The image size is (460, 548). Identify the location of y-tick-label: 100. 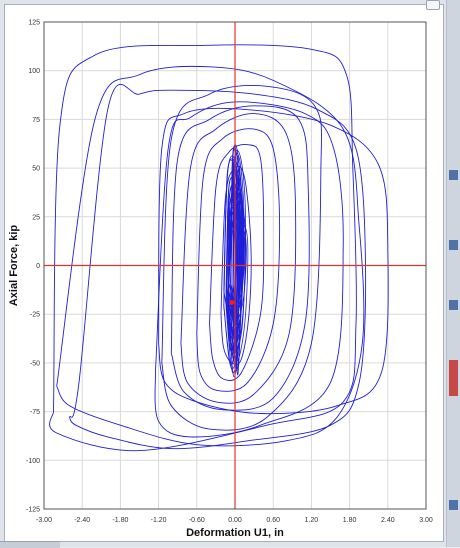
(34, 71).